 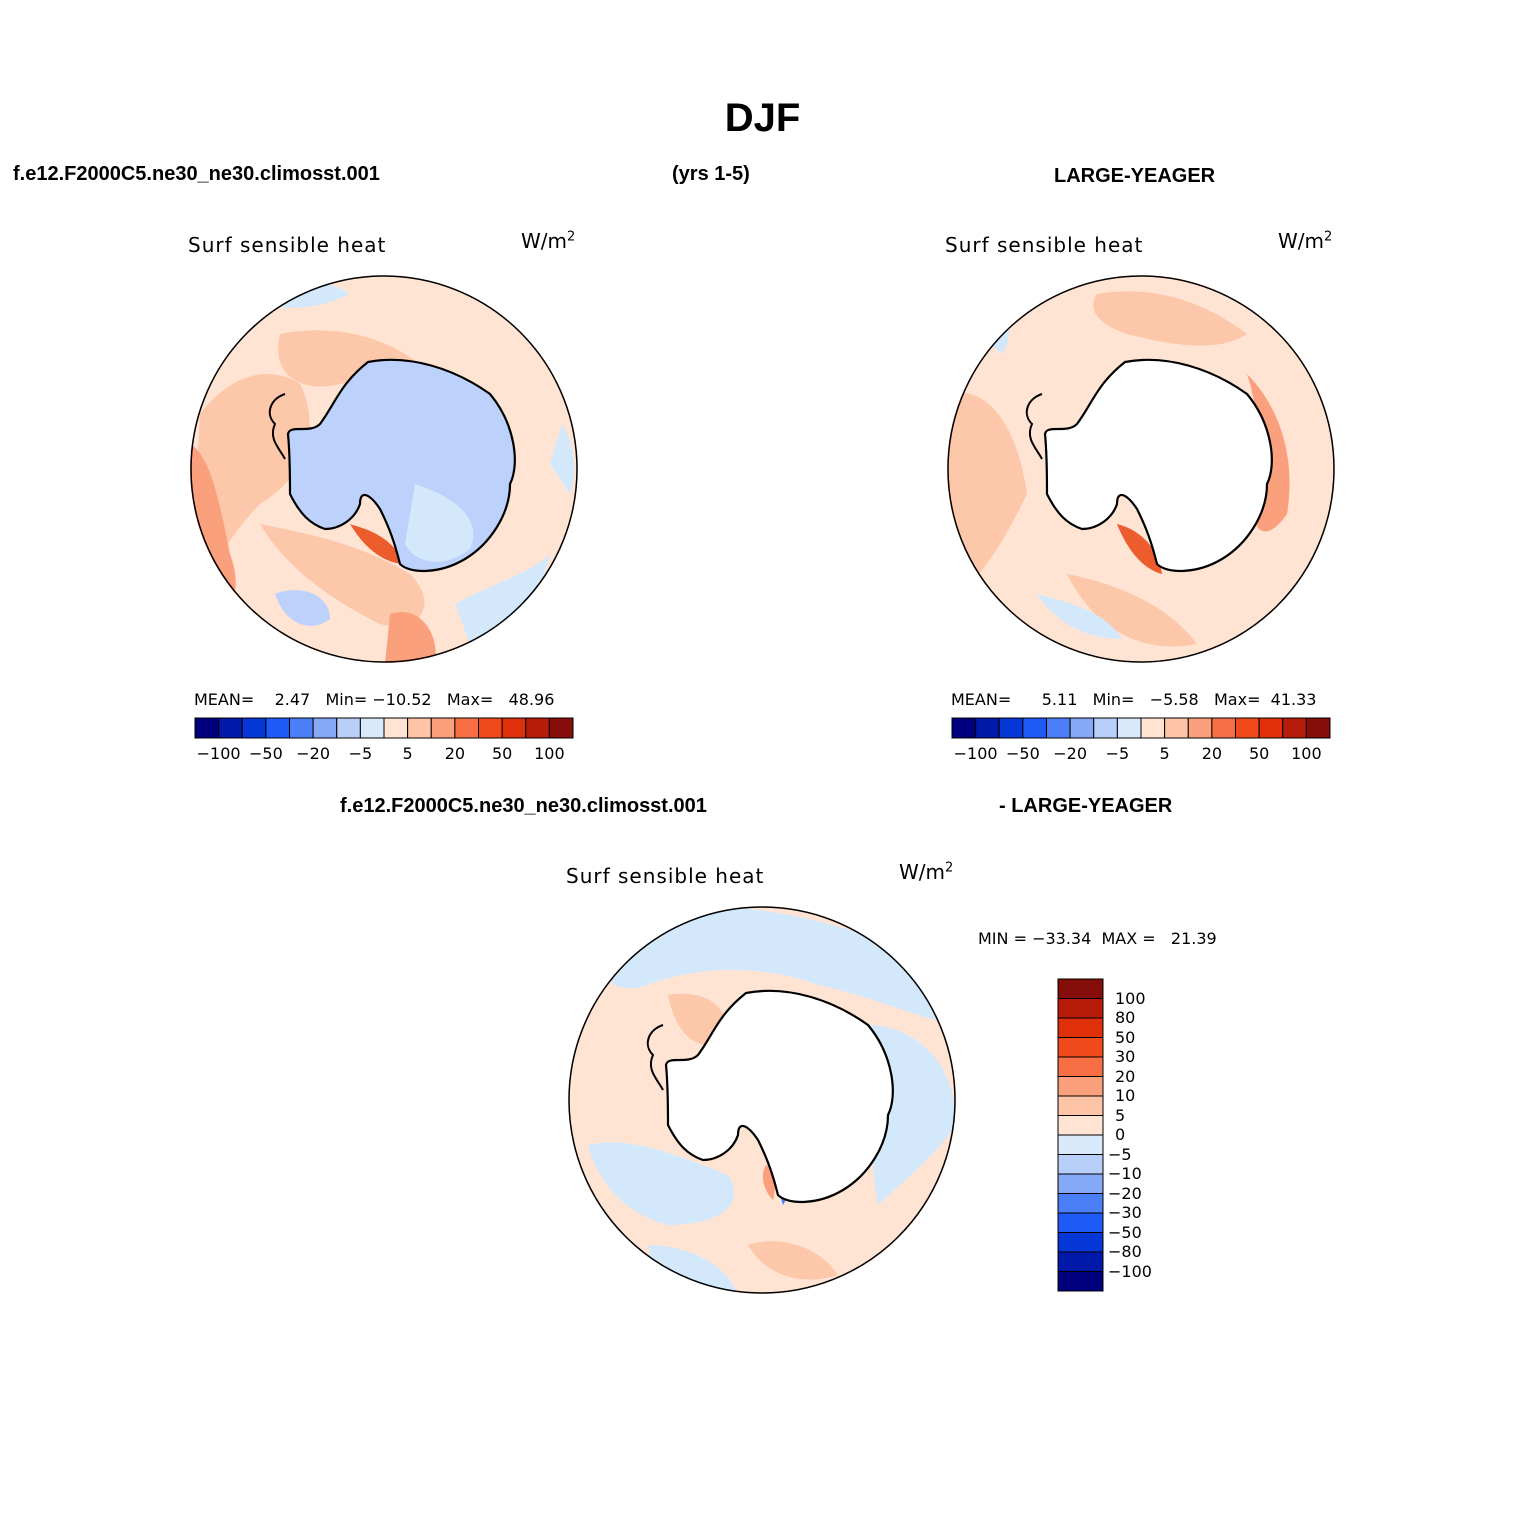 I want to click on colorbar-tick-label: −80, so click(x=1125, y=1251).